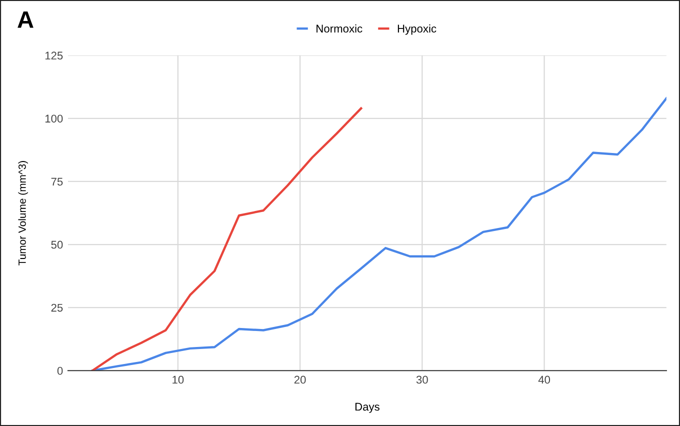 The image size is (680, 426). I want to click on legend-label: Normoxic, so click(339, 28).